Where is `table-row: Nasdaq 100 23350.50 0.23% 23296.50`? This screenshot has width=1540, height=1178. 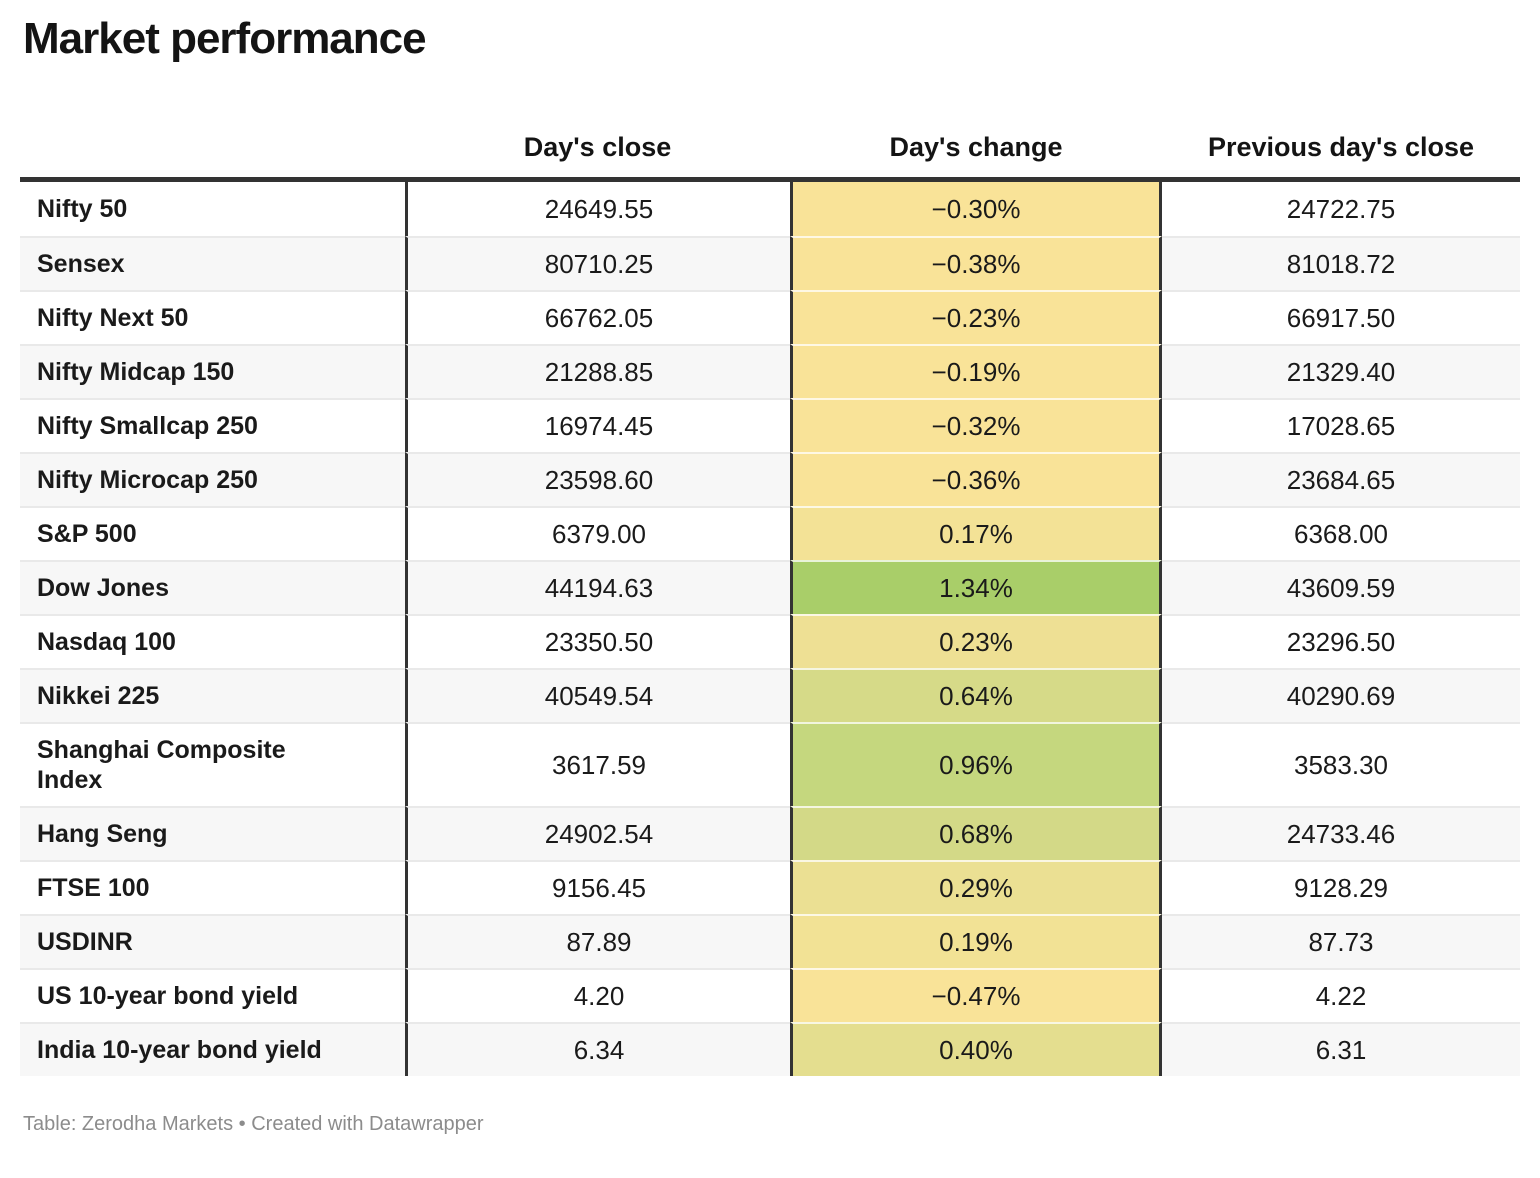
table-row: Nasdaq 100 23350.50 0.23% 23296.50 is located at coordinates (770, 640).